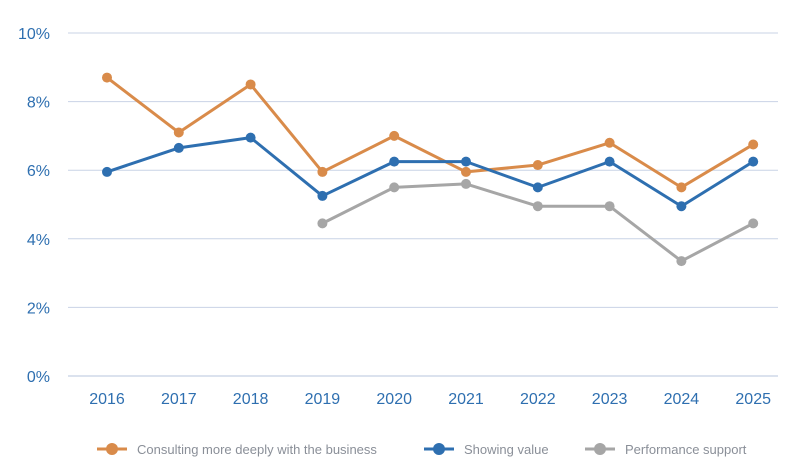 Image resolution: width=800 pixels, height=472 pixels. I want to click on x-tick-label: 2018, so click(251, 399).